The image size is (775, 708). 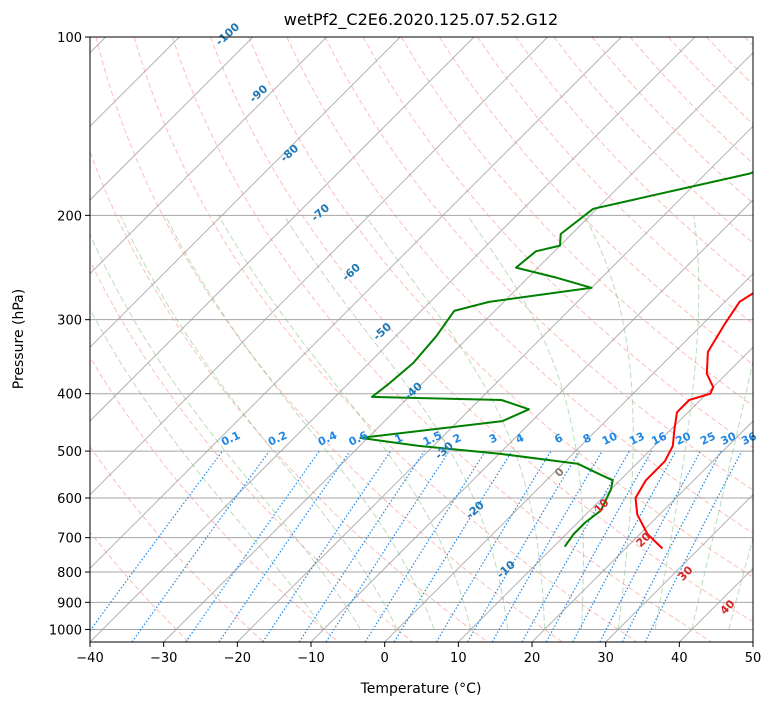 I want to click on y-tick-label: 1000, so click(x=65, y=630).